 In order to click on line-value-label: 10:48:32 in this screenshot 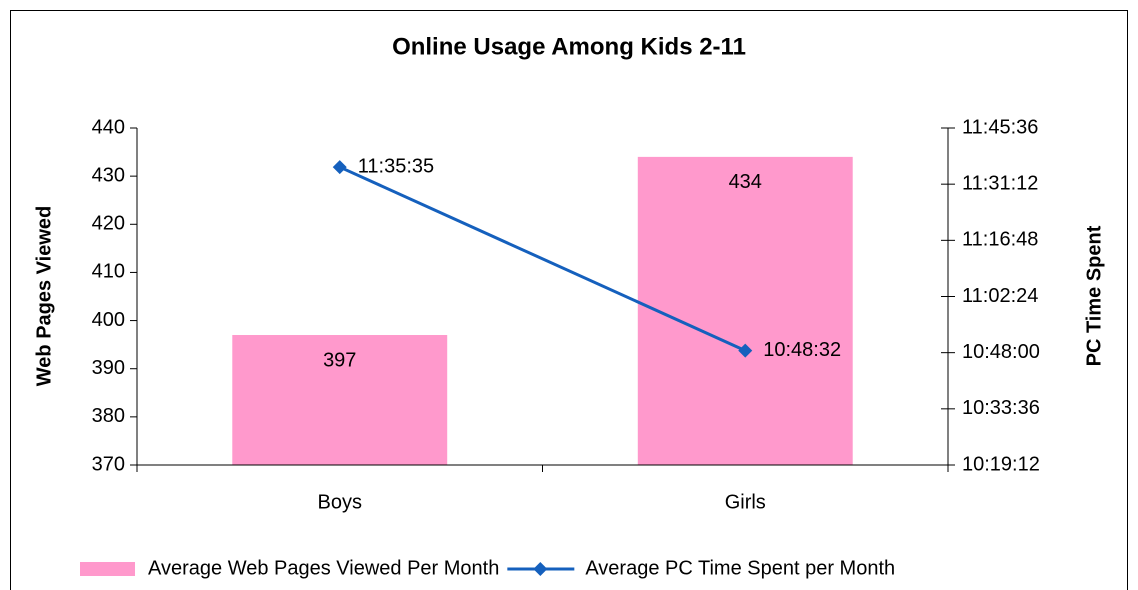, I will do `click(802, 350)`.